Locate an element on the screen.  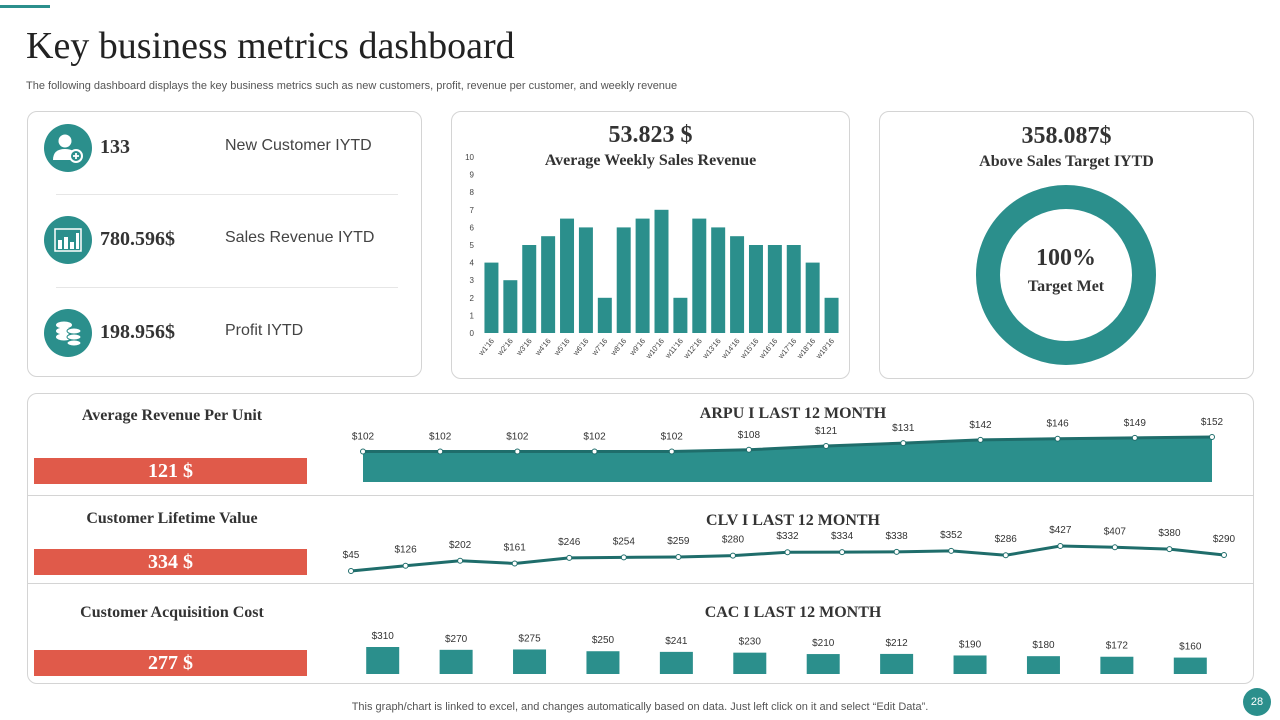
x-tick-label: w12'16 is located at coordinates (692, 349).